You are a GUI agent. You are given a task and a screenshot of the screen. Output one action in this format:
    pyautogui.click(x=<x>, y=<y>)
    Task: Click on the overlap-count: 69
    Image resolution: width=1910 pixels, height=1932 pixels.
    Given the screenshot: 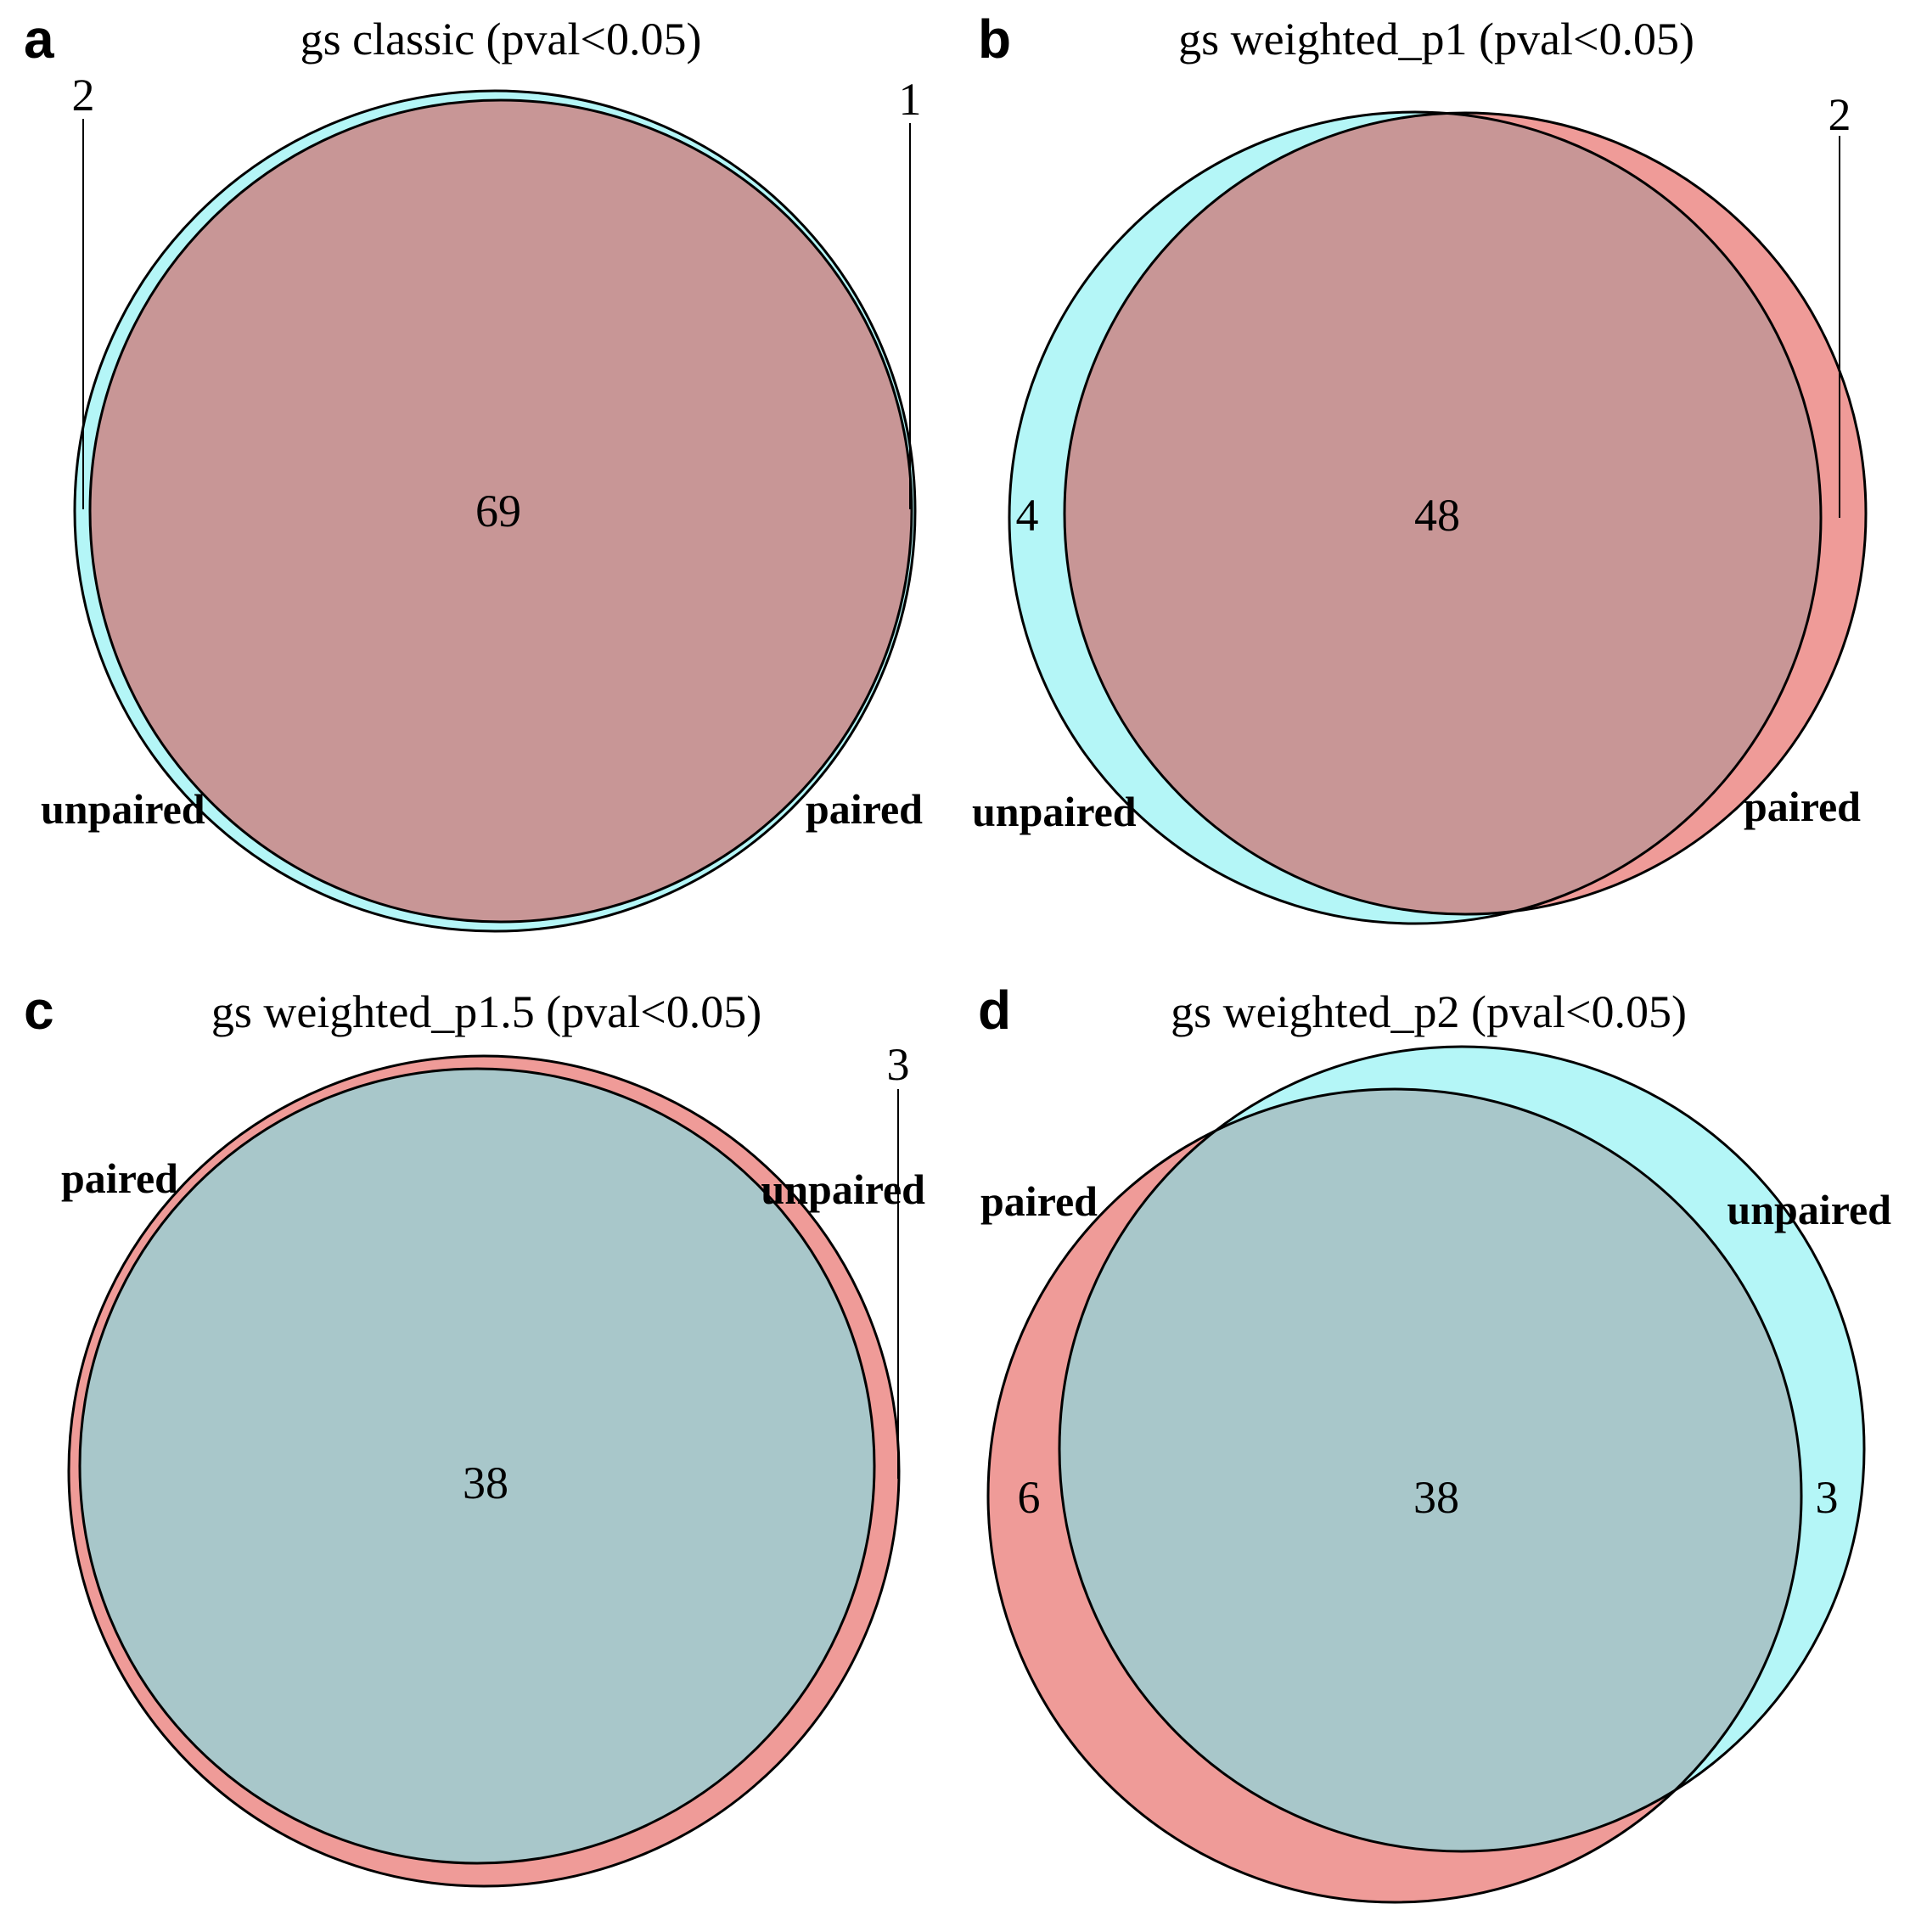 What is the action you would take?
    pyautogui.click(x=498, y=511)
    